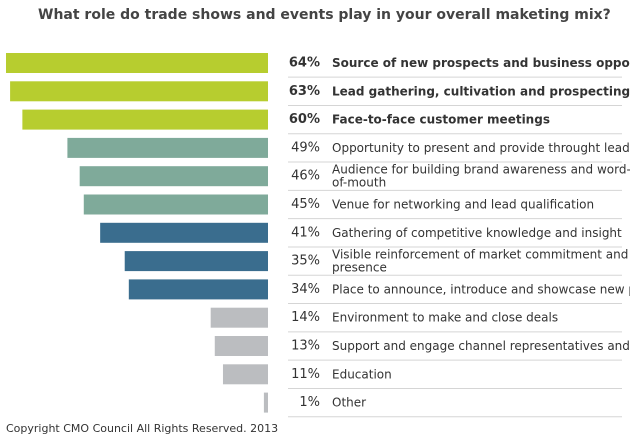 This screenshot has width=630, height=441. Describe the element at coordinates (309, 402) in the screenshot. I see `value-label: 1%` at that location.